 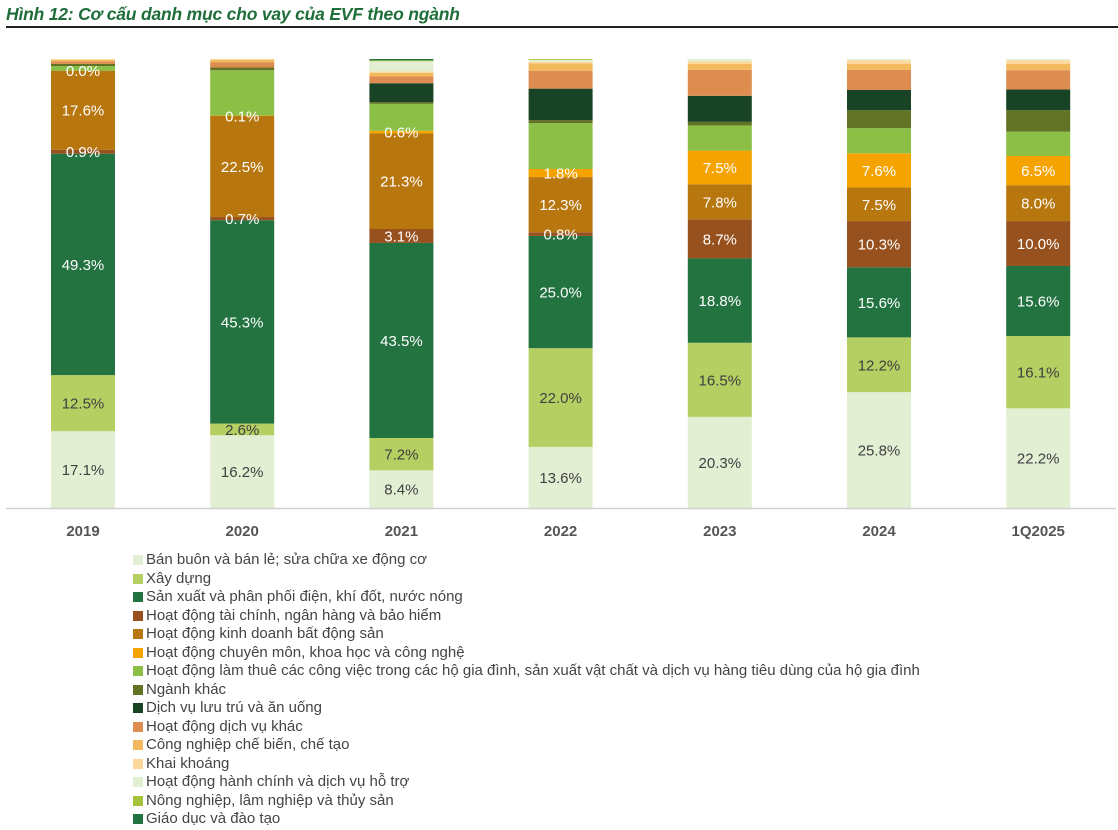 I want to click on legend-item: Hoạt động dịch vụ khác, so click(x=526, y=727).